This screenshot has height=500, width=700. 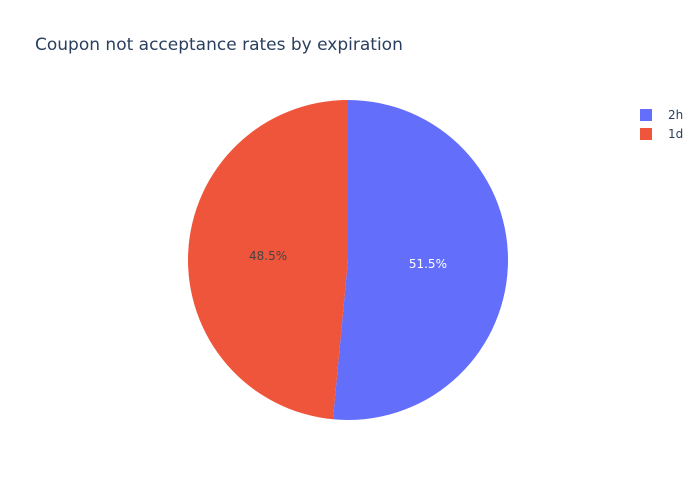 I want to click on legend-label-1d: 1d, so click(x=675, y=134).